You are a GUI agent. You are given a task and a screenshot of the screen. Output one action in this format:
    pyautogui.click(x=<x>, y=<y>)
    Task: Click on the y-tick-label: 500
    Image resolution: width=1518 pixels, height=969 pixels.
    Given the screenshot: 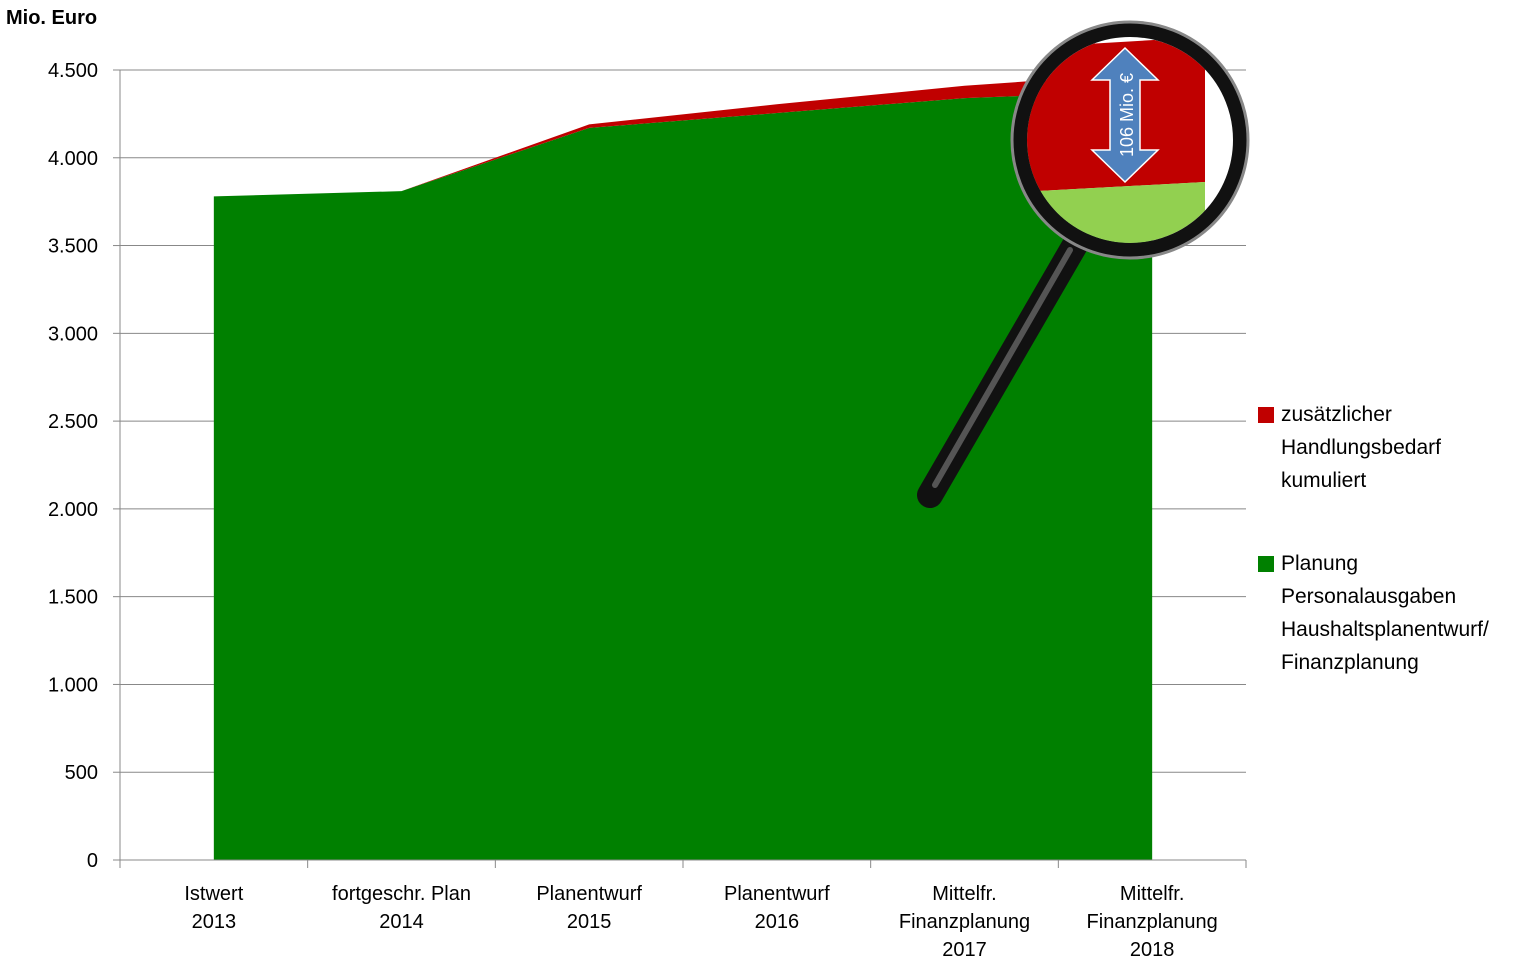 What is the action you would take?
    pyautogui.click(x=81, y=773)
    